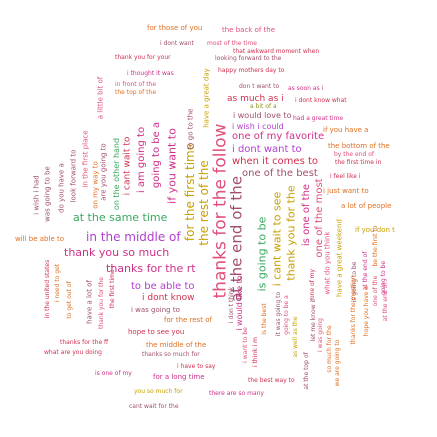 The width and height of the screenshot is (437, 437). Describe the element at coordinates (248, 58) in the screenshot. I see `phrase-looking-forward-to-the: looking forward to the` at that location.